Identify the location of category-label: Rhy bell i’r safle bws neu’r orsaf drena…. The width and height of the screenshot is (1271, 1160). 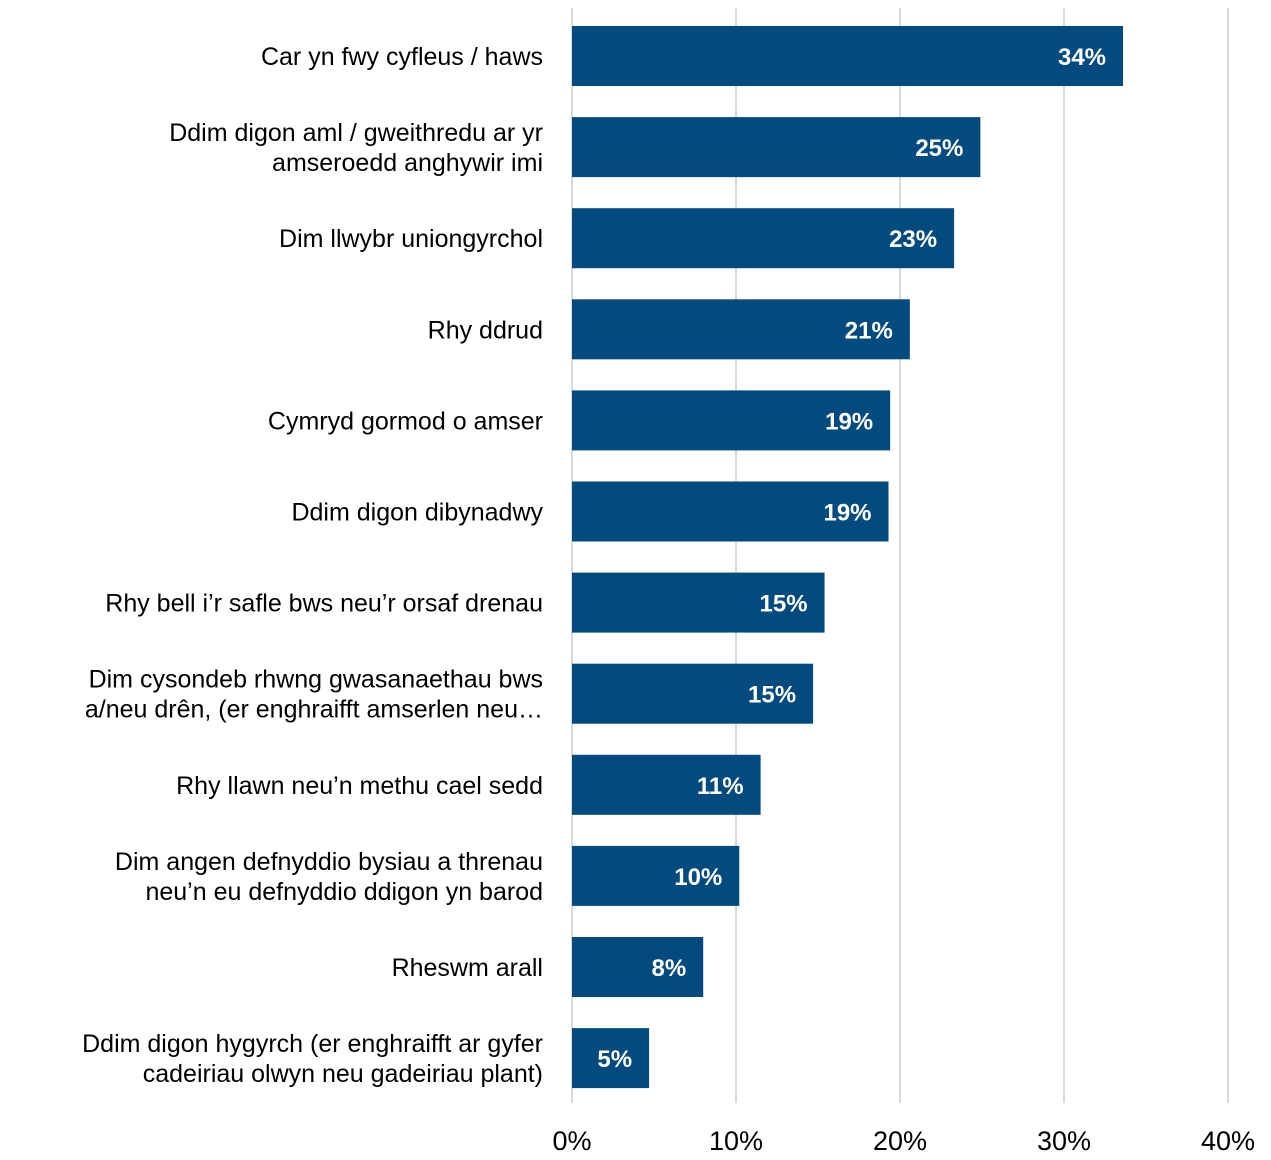
(324, 604).